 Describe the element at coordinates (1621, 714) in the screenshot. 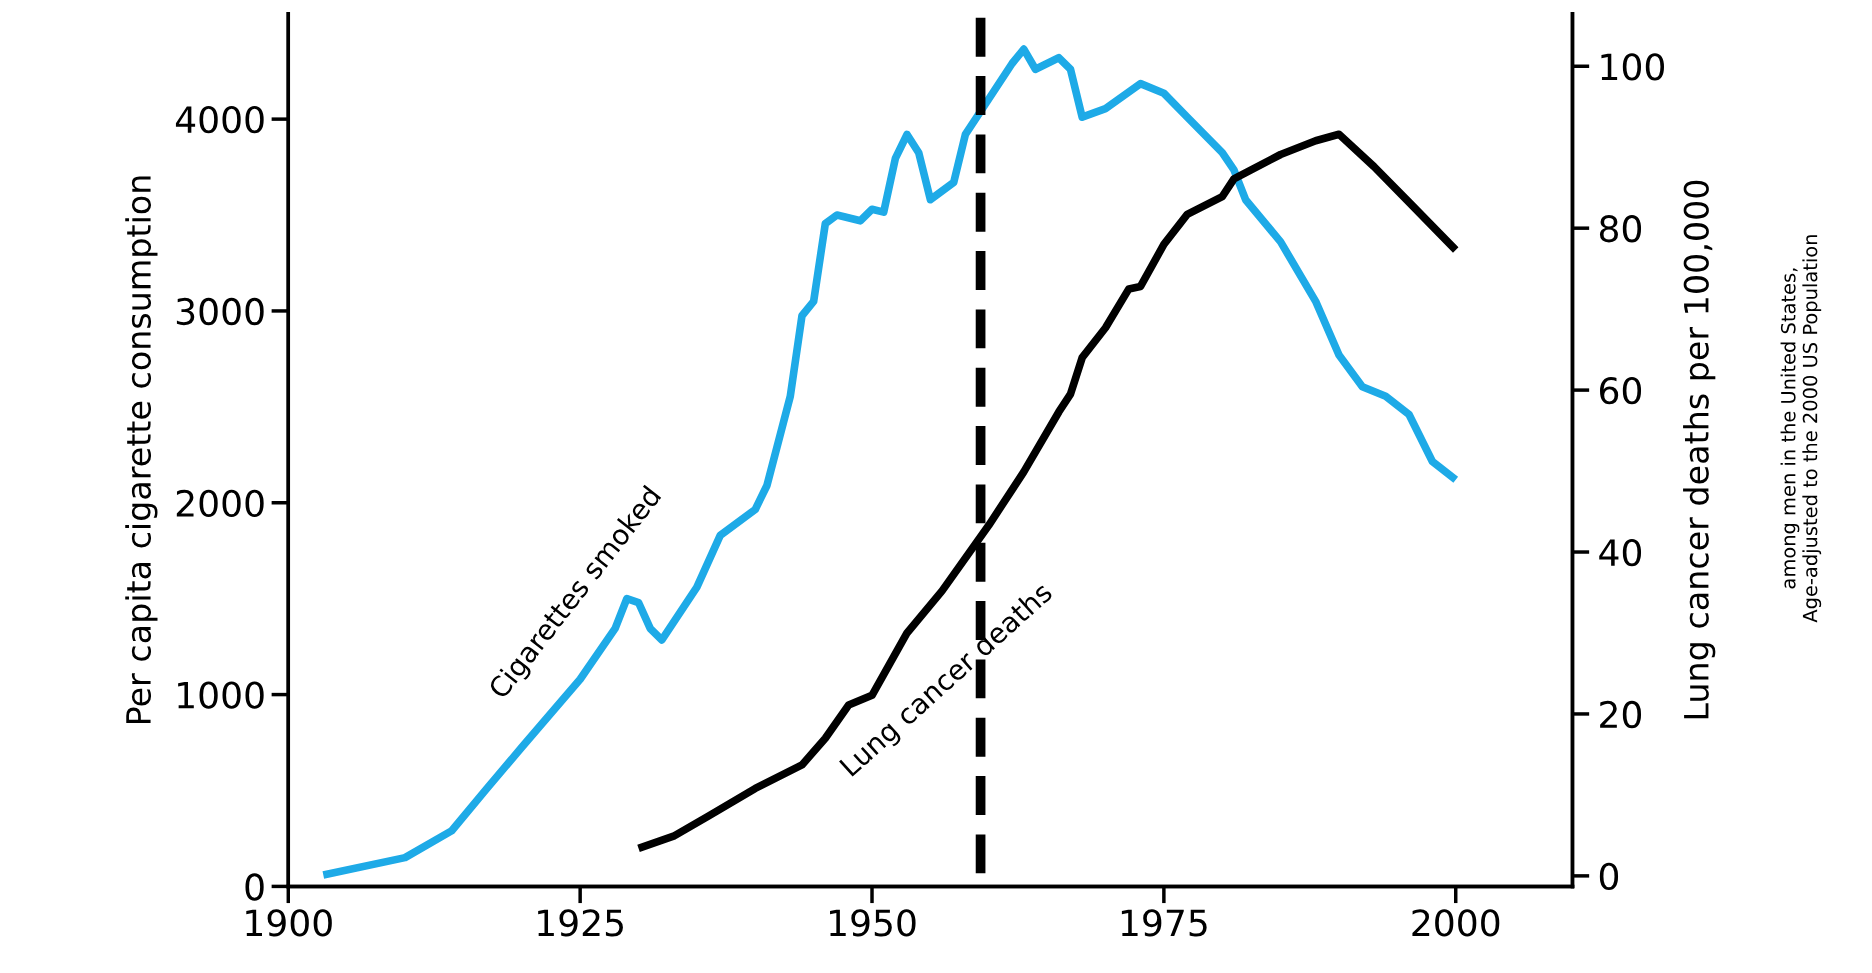

I see `y2-tick-label: 20` at that location.